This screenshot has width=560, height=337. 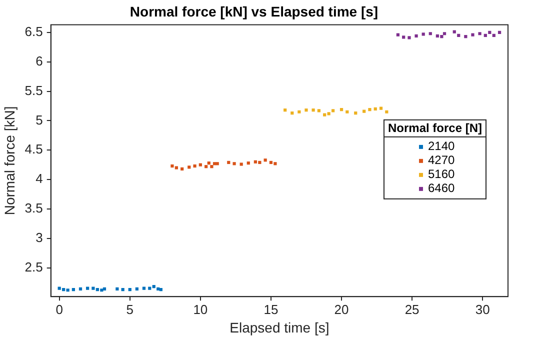 What do you see at coordinates (39, 178) in the screenshot?
I see `y-tick-label: 4` at bounding box center [39, 178].